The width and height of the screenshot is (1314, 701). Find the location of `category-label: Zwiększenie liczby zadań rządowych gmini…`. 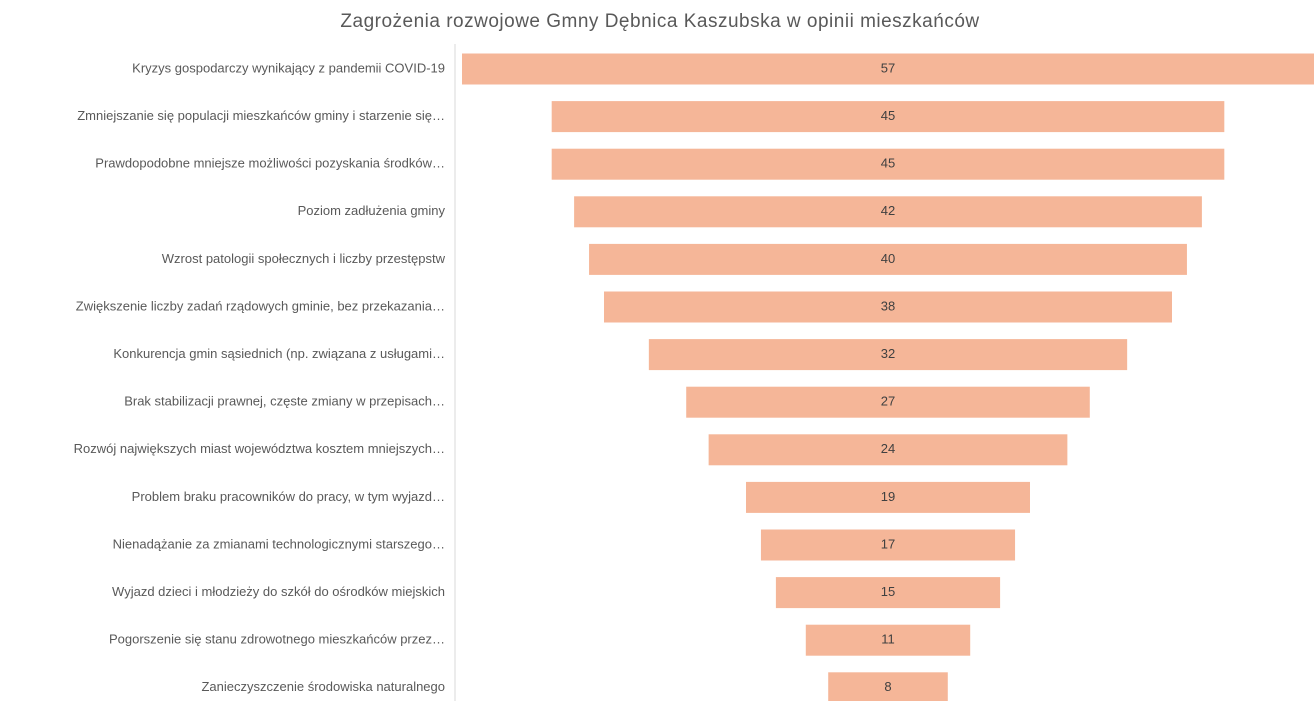

category-label: Zwiększenie liczby zadań rządowych gmini… is located at coordinates (260, 305).